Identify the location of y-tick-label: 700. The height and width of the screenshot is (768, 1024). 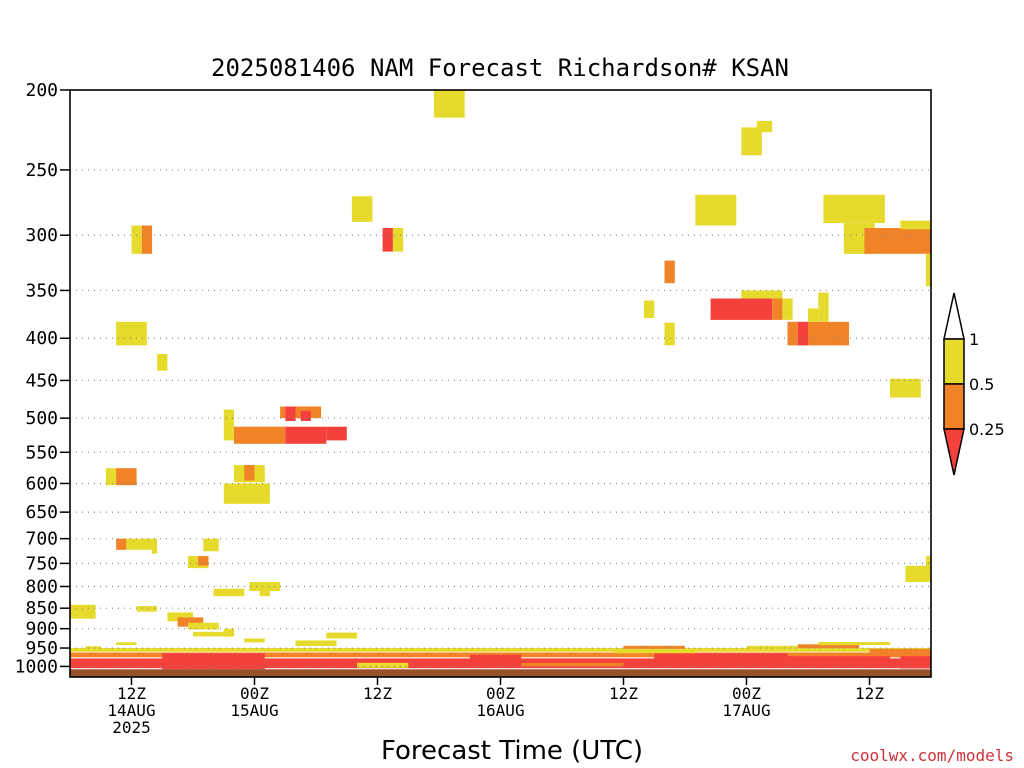
(41, 539).